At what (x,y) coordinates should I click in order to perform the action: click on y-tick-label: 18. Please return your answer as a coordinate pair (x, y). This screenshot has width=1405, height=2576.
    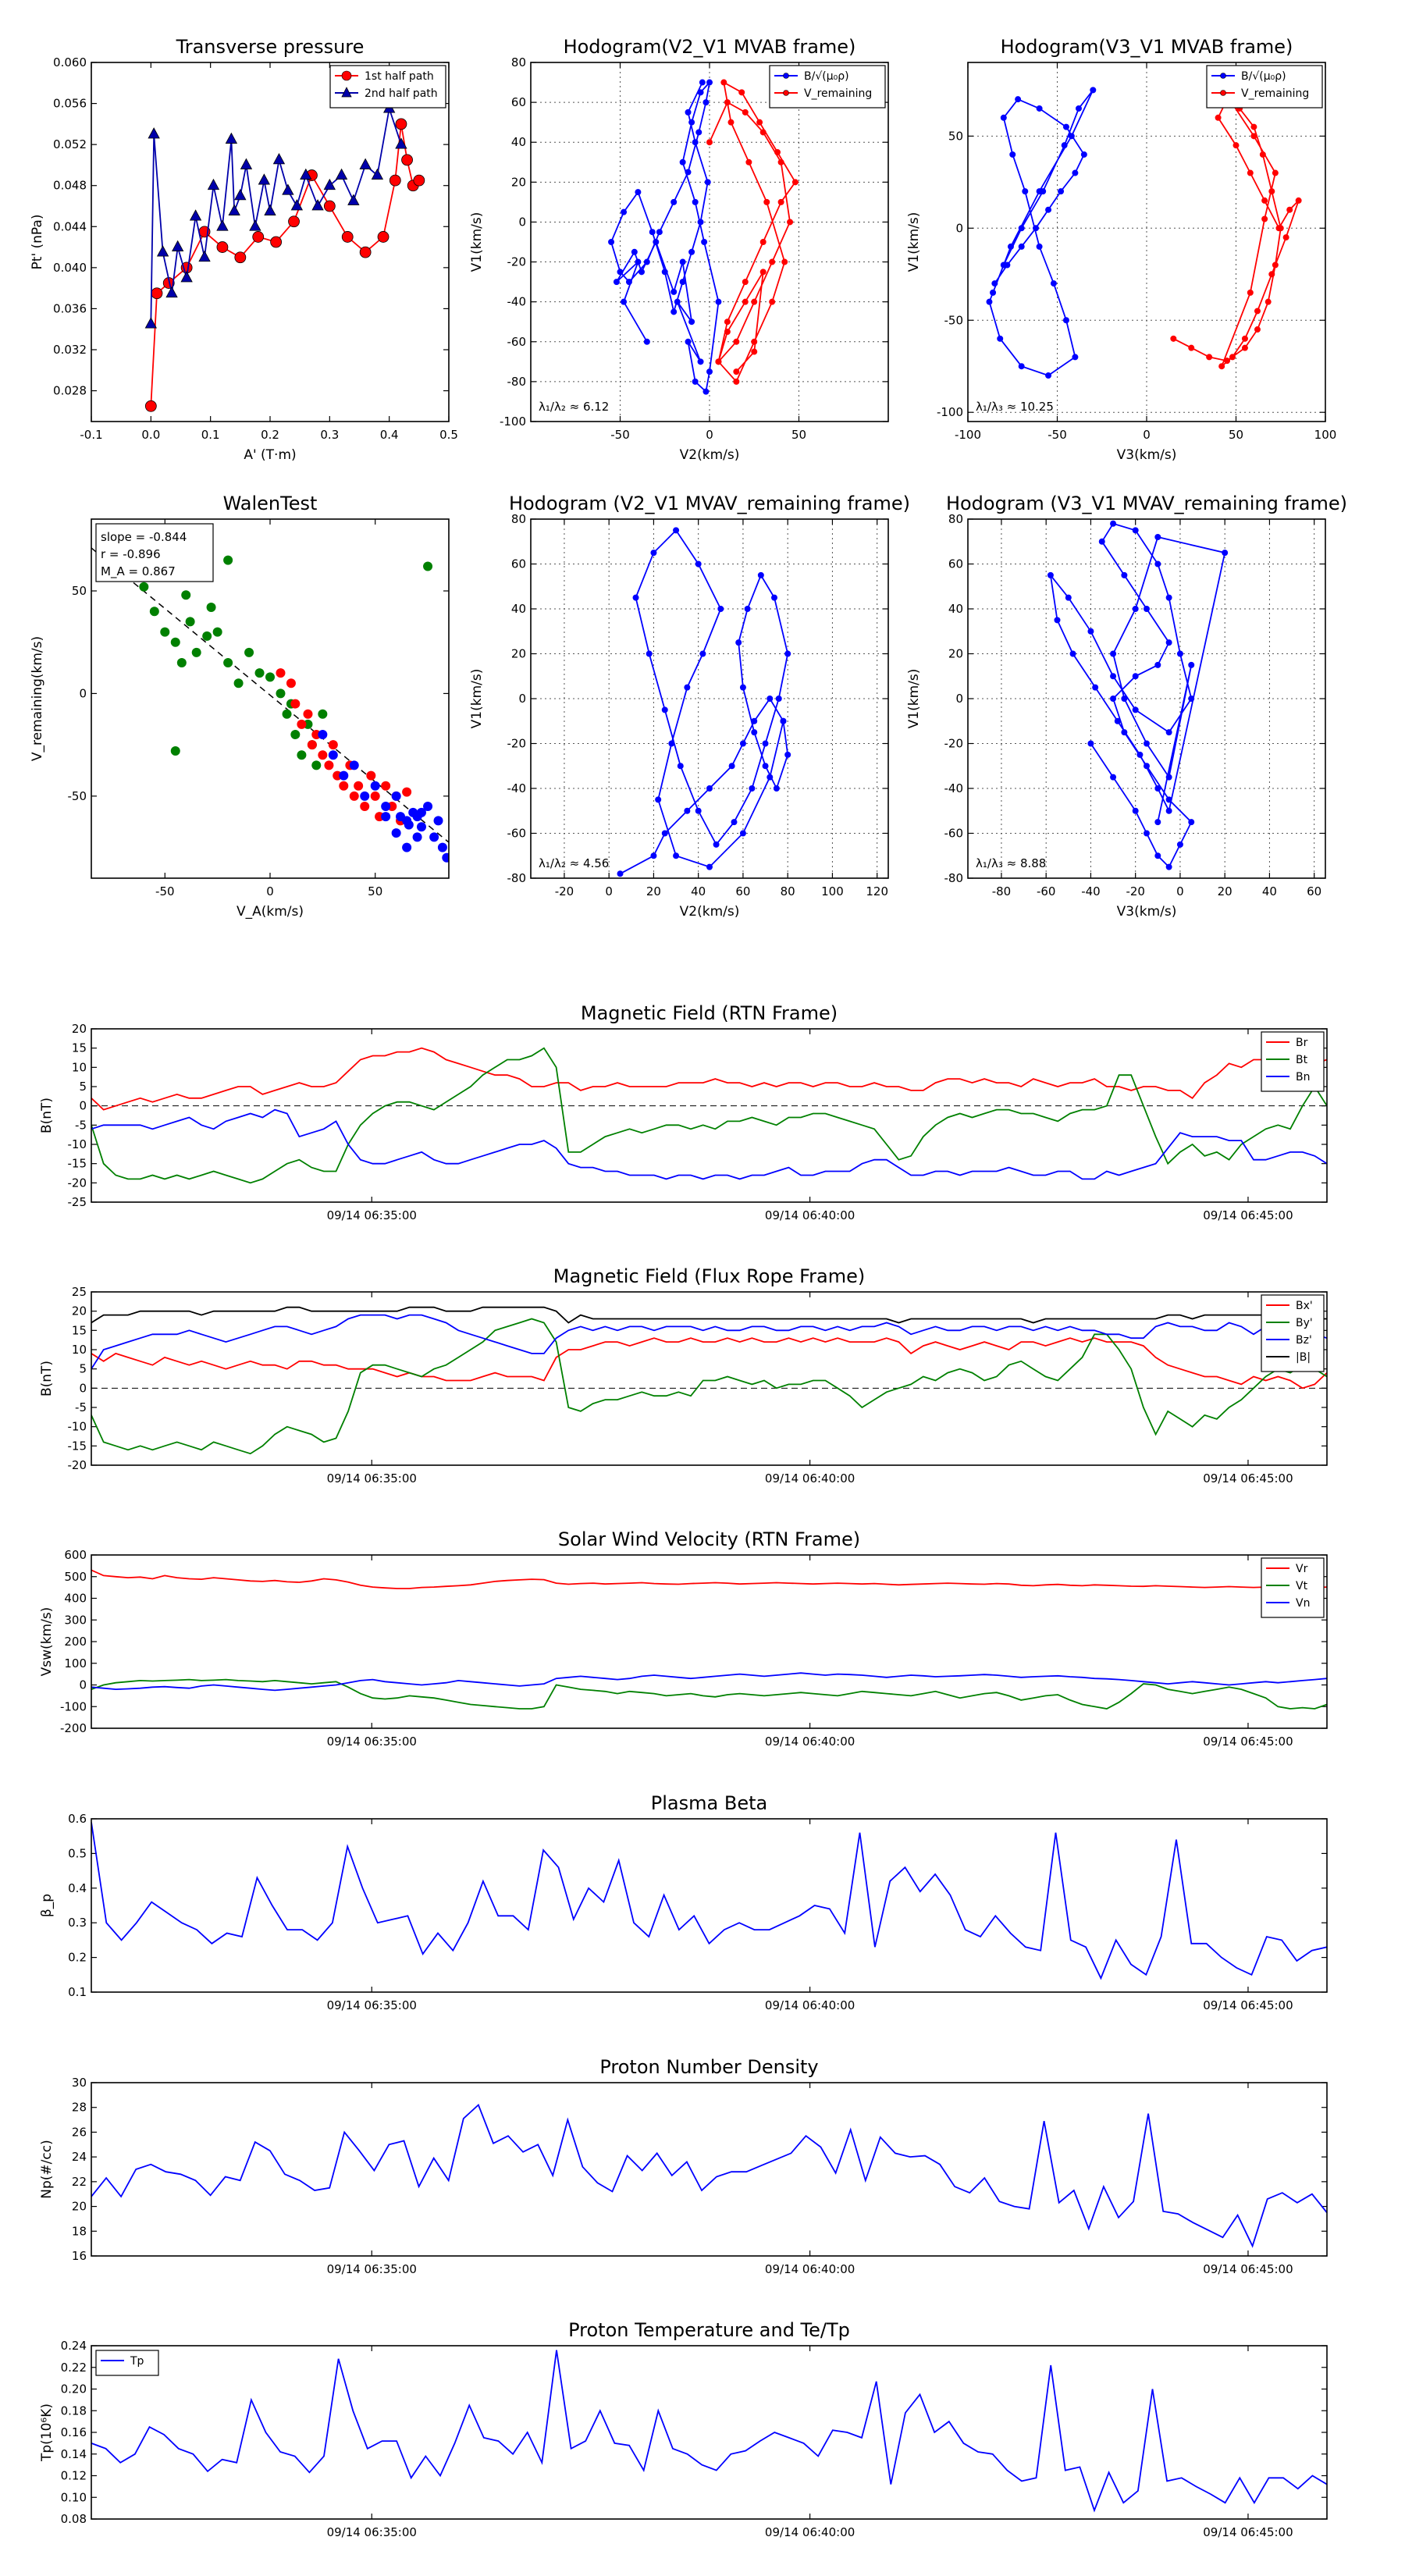
    Looking at the image, I should click on (80, 2231).